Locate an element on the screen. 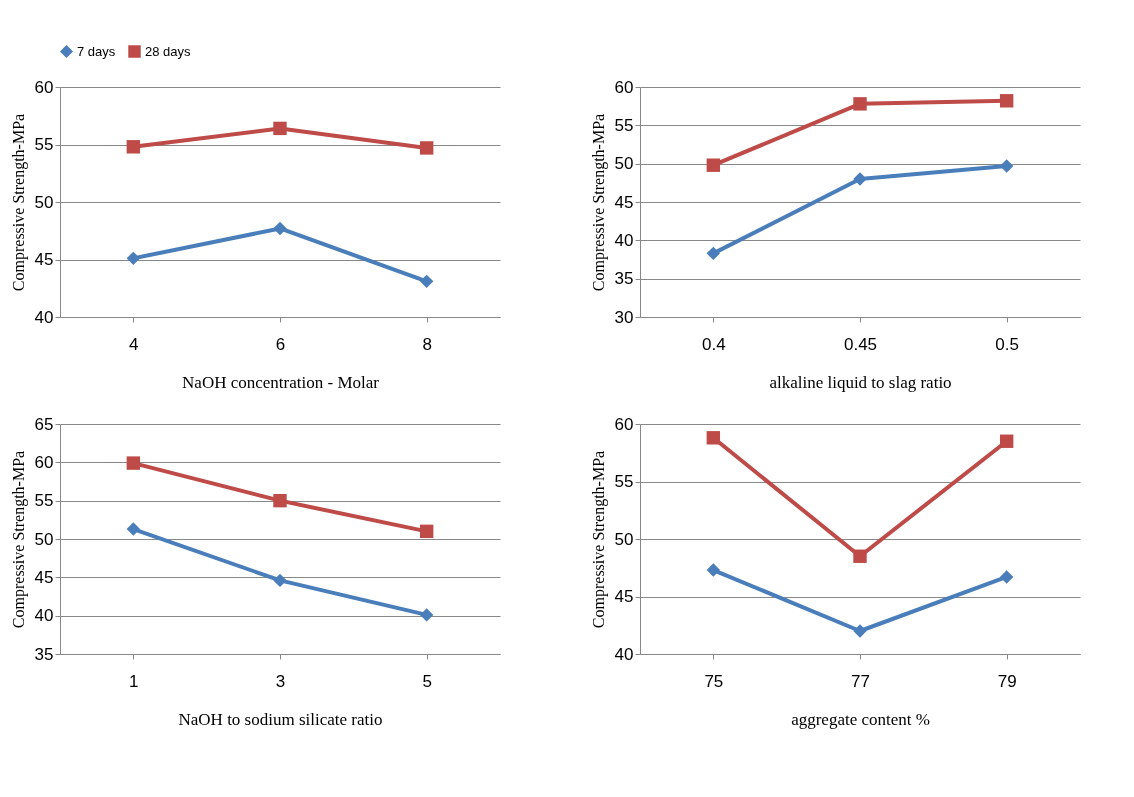  x-tick-label: 8 is located at coordinates (427, 344).